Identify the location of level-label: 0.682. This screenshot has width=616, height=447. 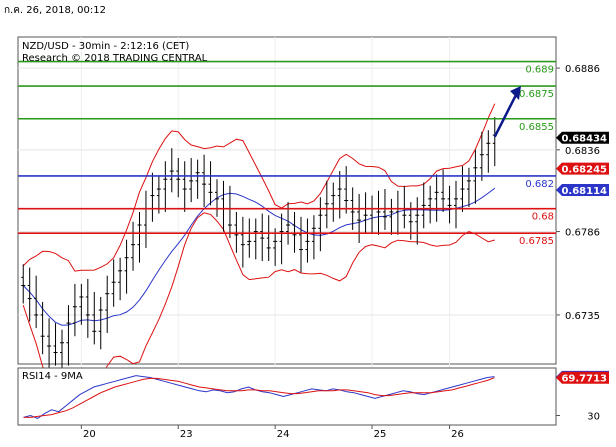
(539, 184).